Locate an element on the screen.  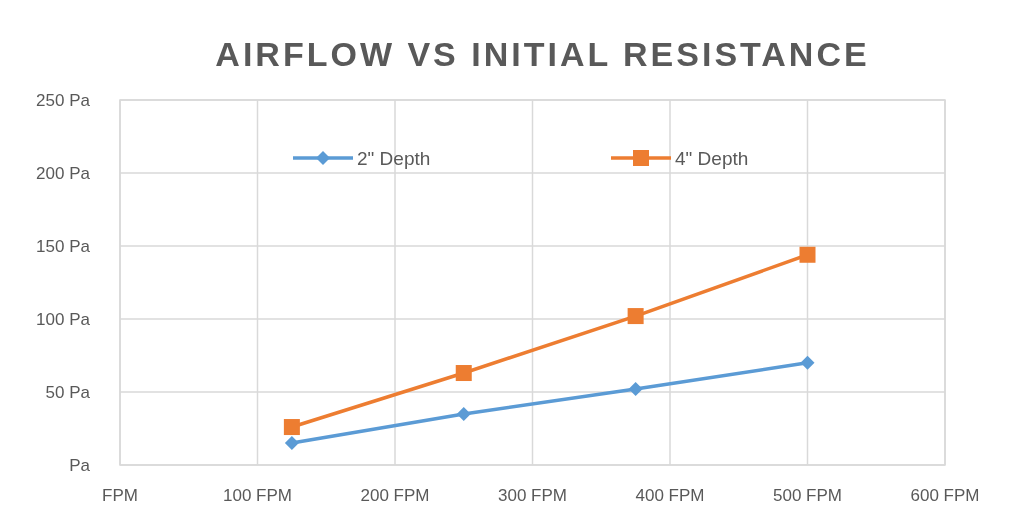
chart-title: AIRFLOW VS INITIAL RESISTANCE is located at coordinates (542, 54).